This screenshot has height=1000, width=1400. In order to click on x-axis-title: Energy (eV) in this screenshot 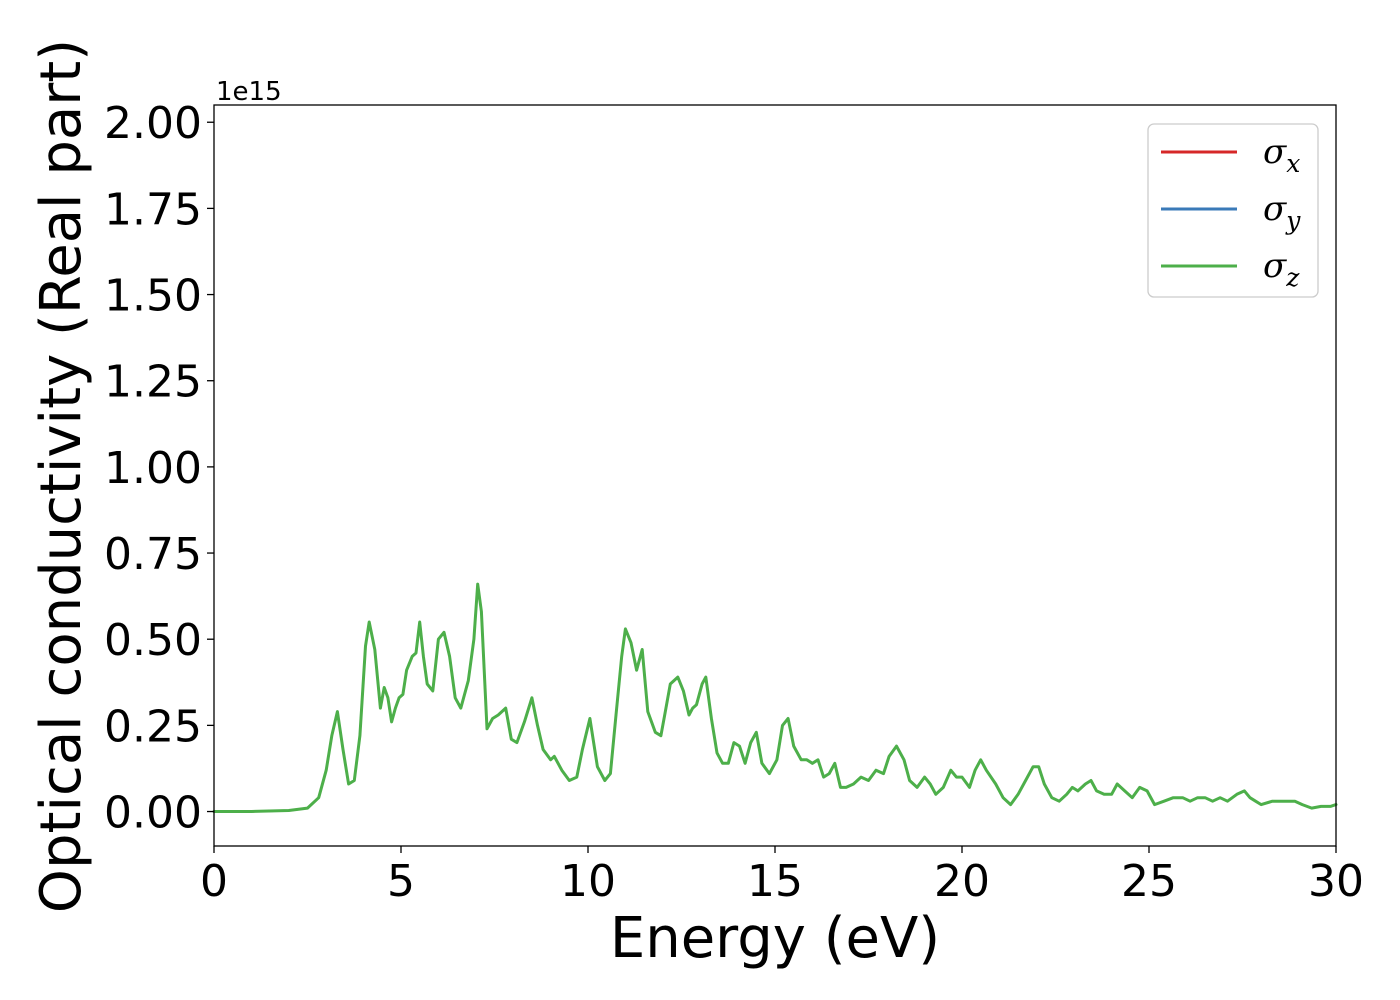, I will do `click(775, 938)`.